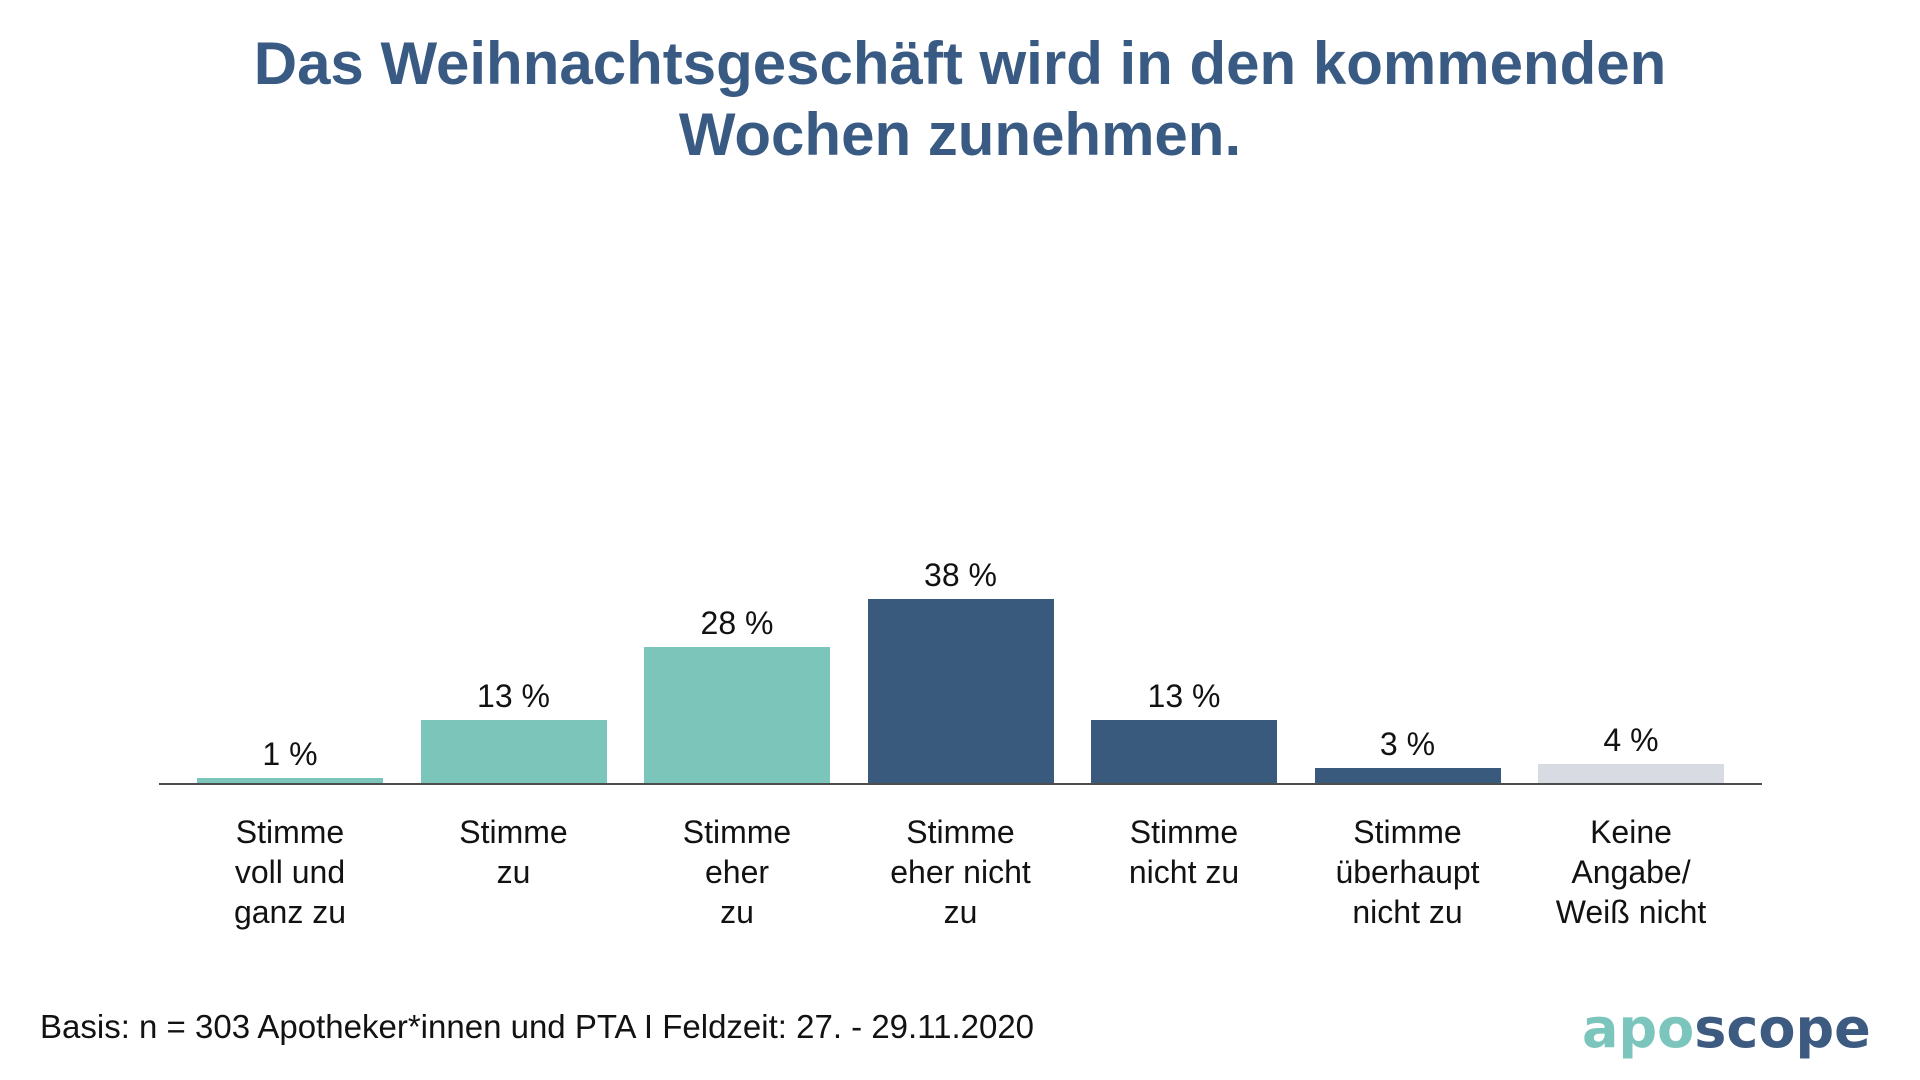  Describe the element at coordinates (960, 872) in the screenshot. I see `category-label: Stimme eher nicht zu` at that location.